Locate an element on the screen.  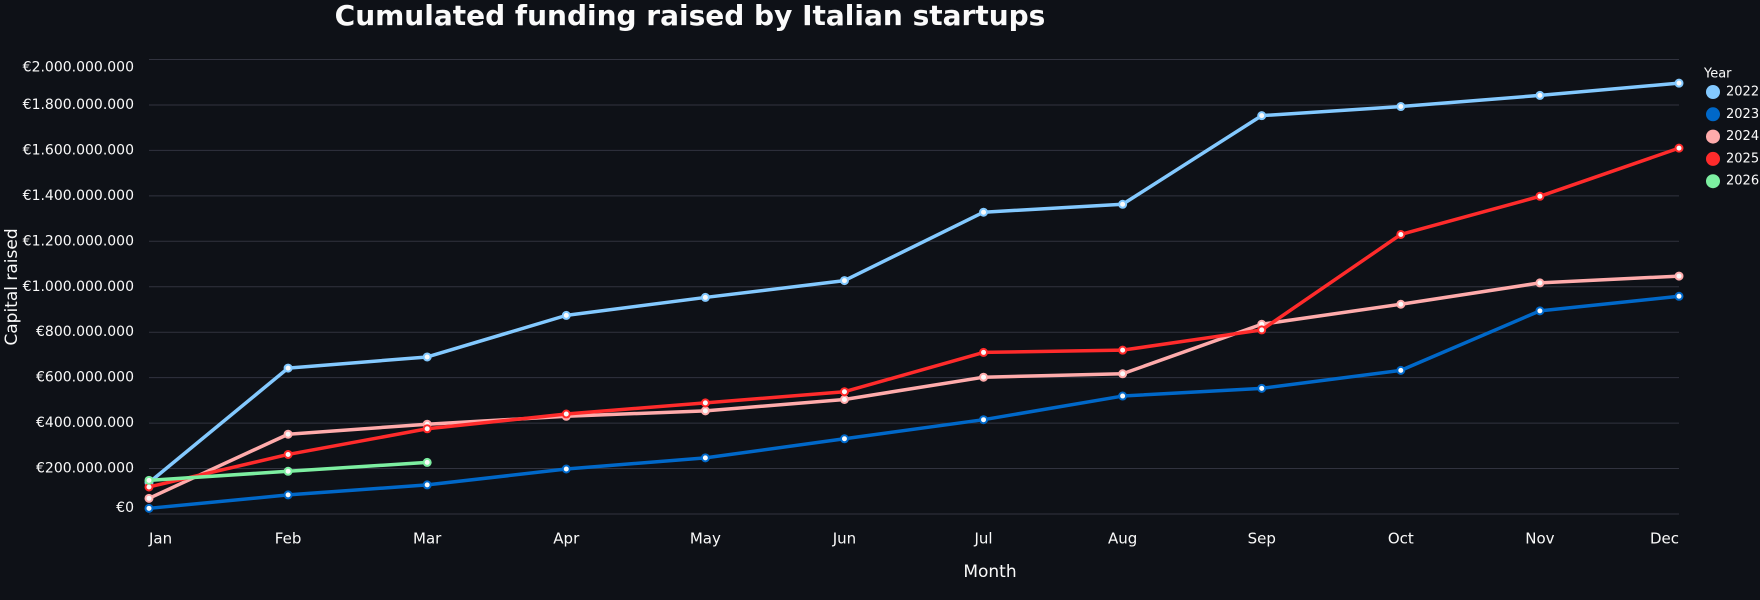
y-tick-label: €1.800.000.000 is located at coordinates (78, 105).